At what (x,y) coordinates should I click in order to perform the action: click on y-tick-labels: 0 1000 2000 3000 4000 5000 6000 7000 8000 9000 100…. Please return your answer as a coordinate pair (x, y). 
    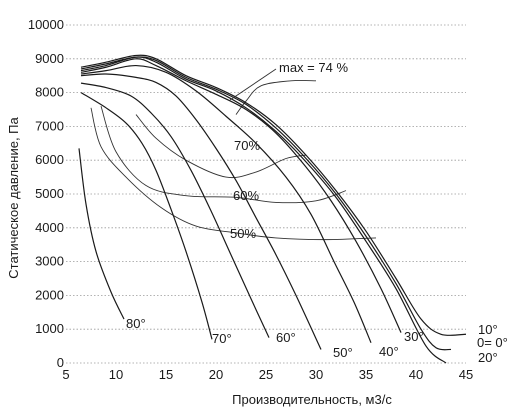
    Looking at the image, I should click on (46, 193).